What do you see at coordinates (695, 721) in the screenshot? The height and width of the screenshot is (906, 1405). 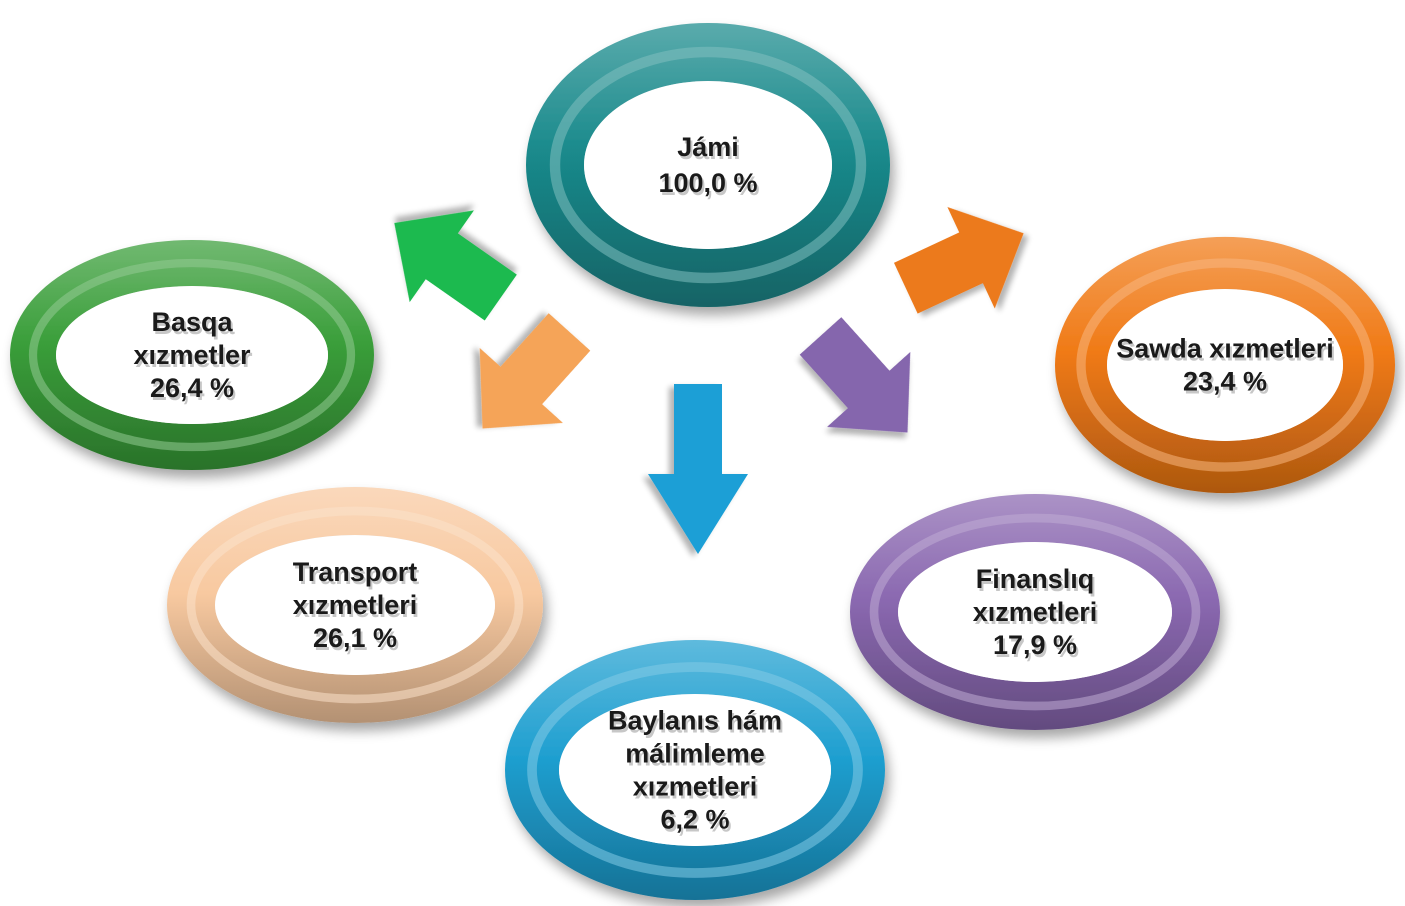 I see `ring-communication-label-line: Baylanıs hám` at bounding box center [695, 721].